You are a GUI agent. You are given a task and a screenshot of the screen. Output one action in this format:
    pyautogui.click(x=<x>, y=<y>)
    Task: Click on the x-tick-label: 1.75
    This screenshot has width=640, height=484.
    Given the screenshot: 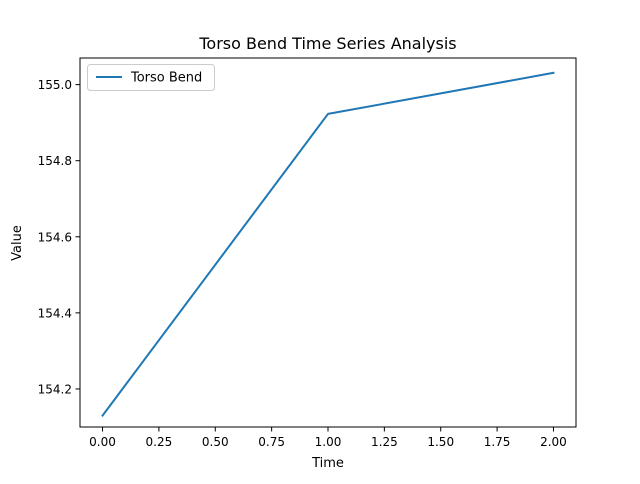 What is the action you would take?
    pyautogui.click(x=497, y=442)
    